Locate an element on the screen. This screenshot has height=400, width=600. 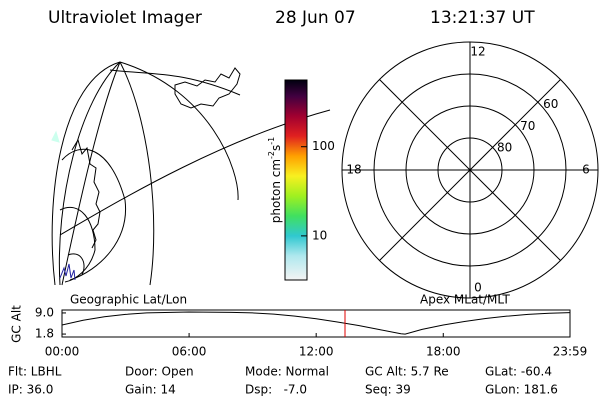
x-tick-label: 12:00 is located at coordinates (316, 352).